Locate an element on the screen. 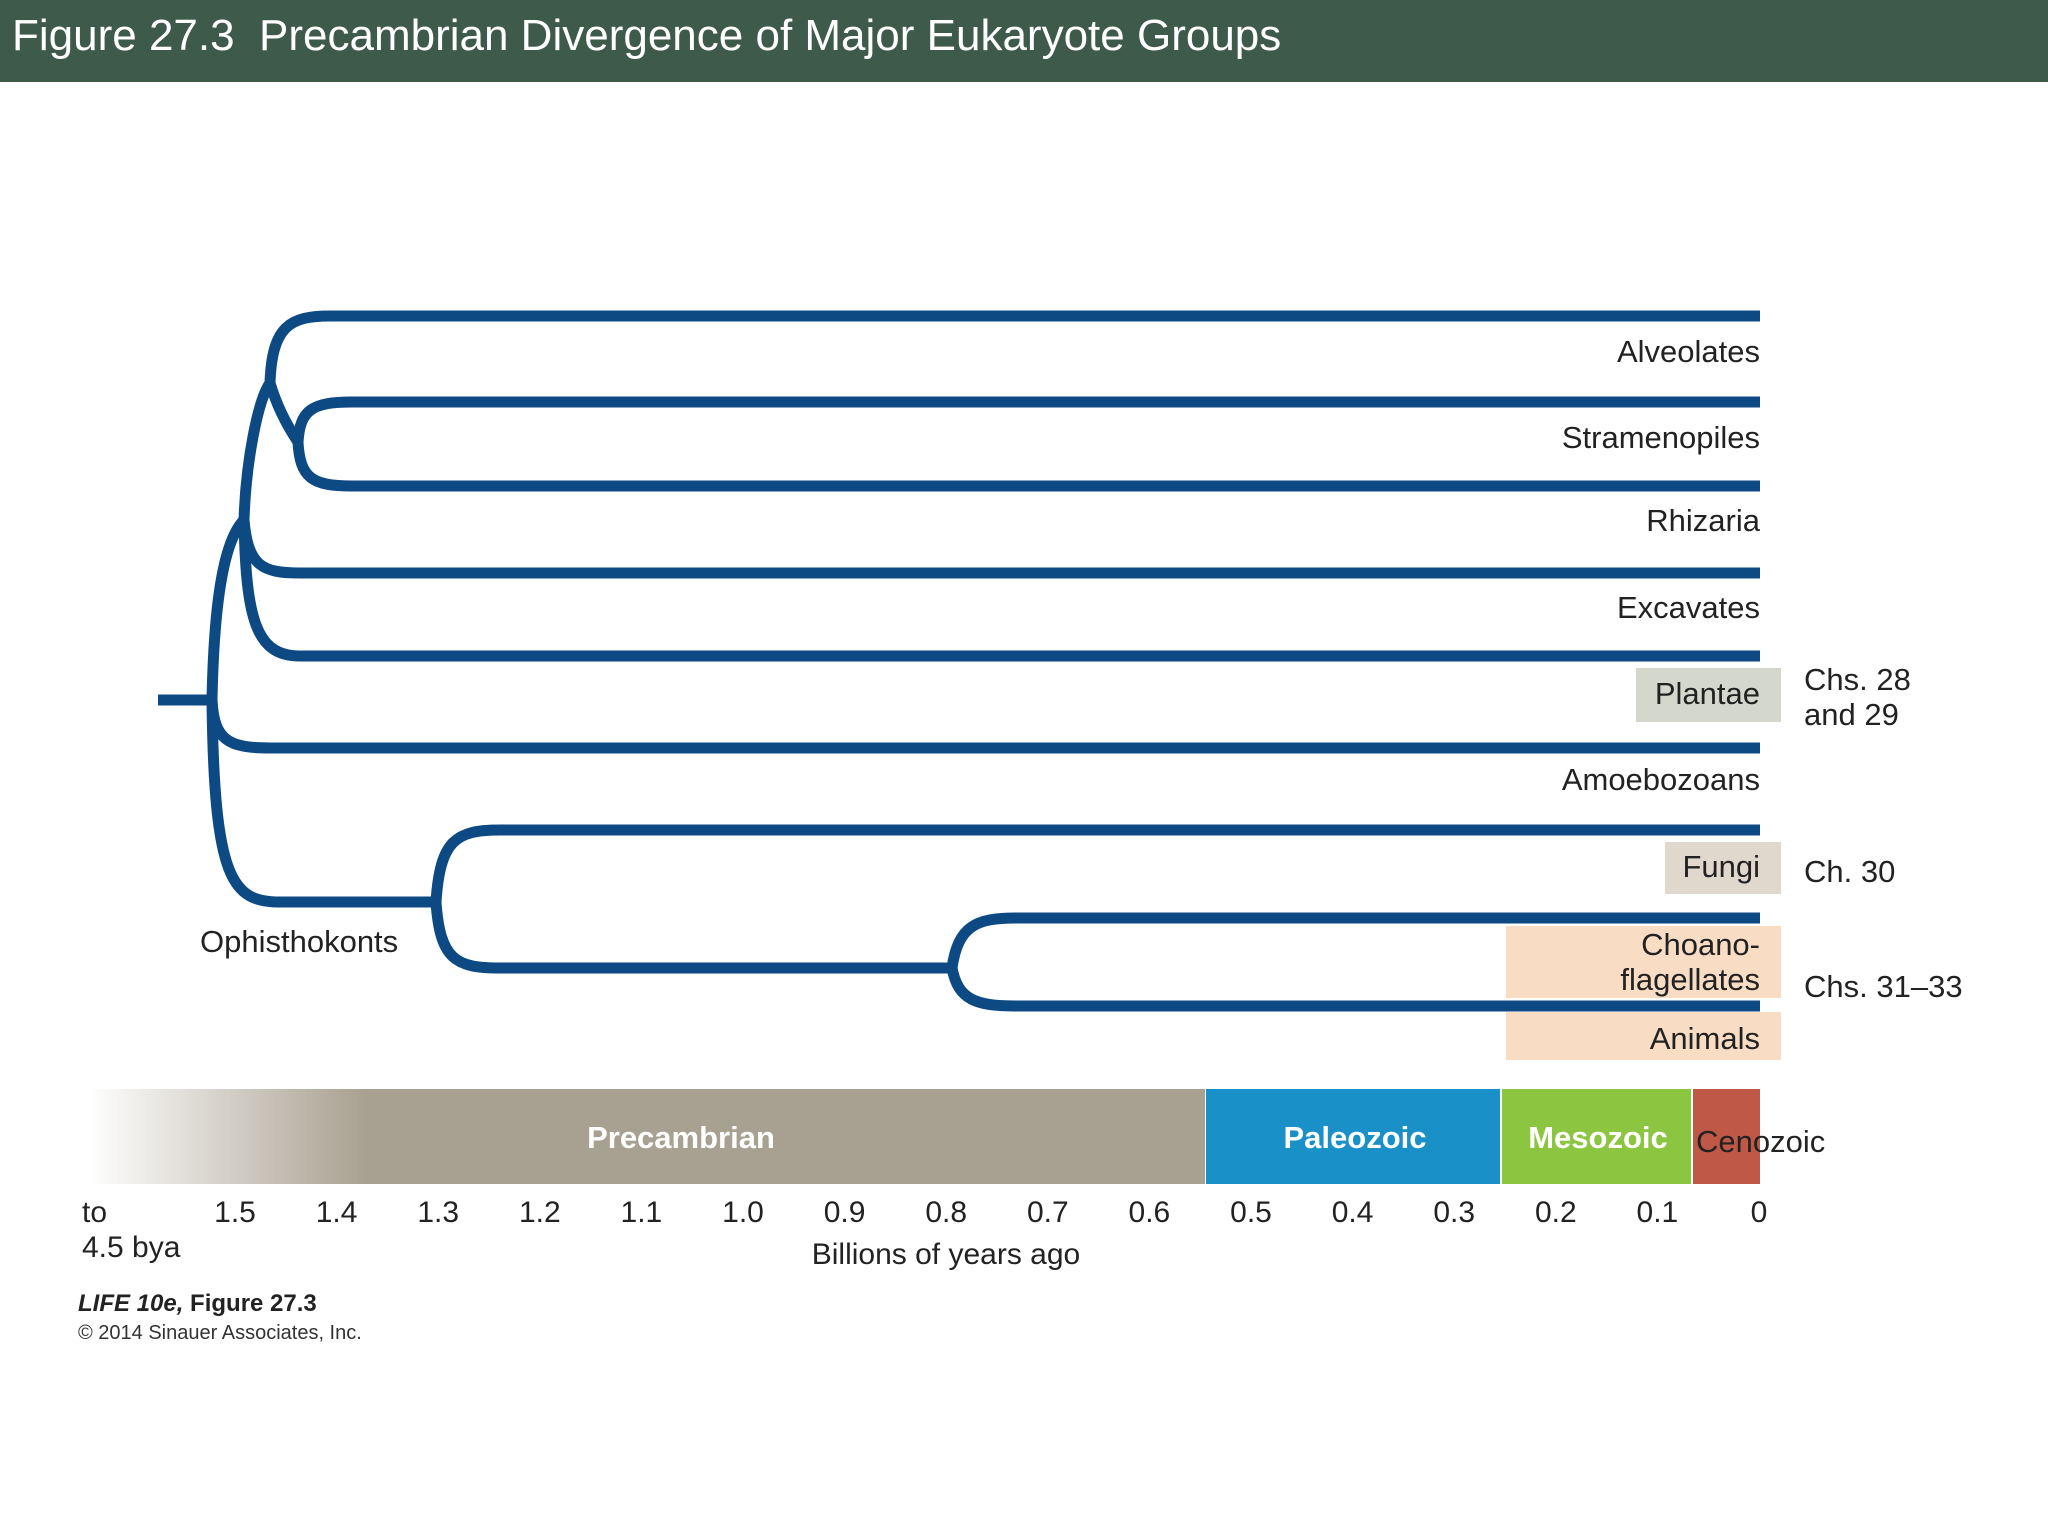 The width and height of the screenshot is (2048, 1536). tick-label: 0.1 is located at coordinates (1658, 1212).